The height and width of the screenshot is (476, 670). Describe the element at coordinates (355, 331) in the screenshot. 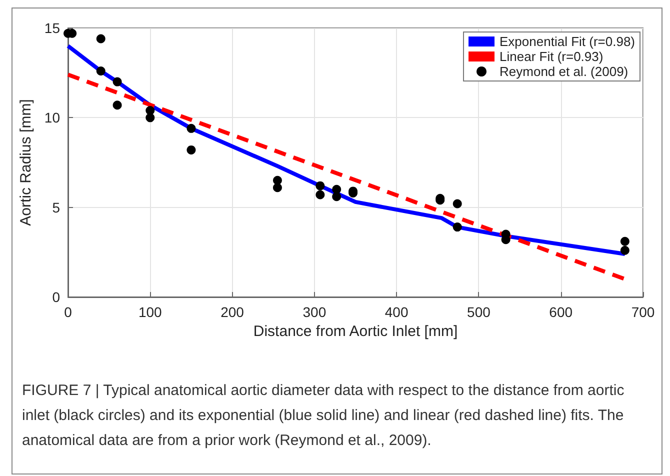

I see `x-axis-title: Distance from Aortic Inlet [mm]` at that location.